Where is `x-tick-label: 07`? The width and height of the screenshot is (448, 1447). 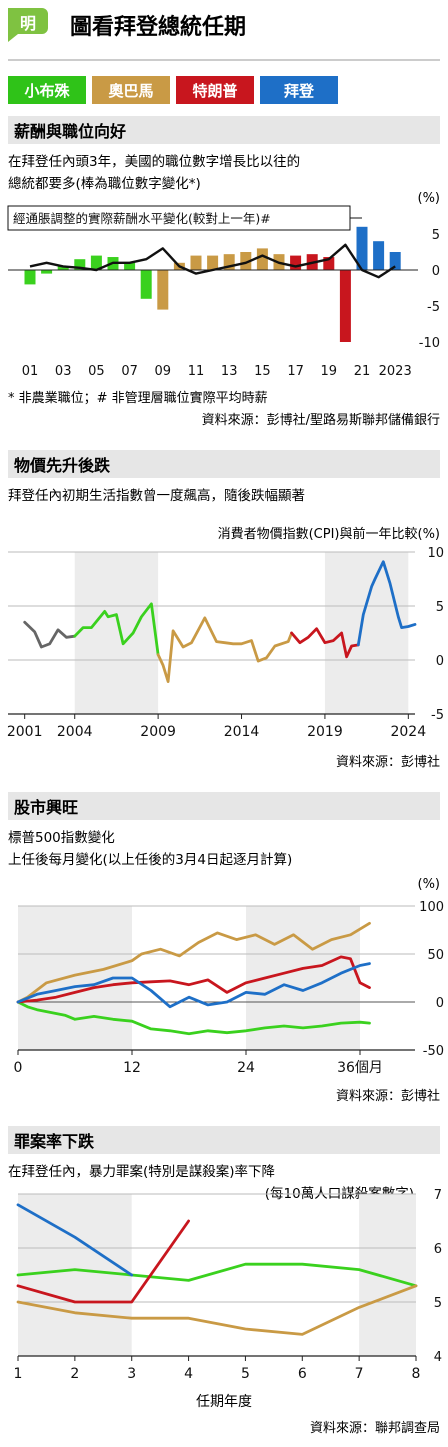
x-tick-label: 07 is located at coordinates (129, 371).